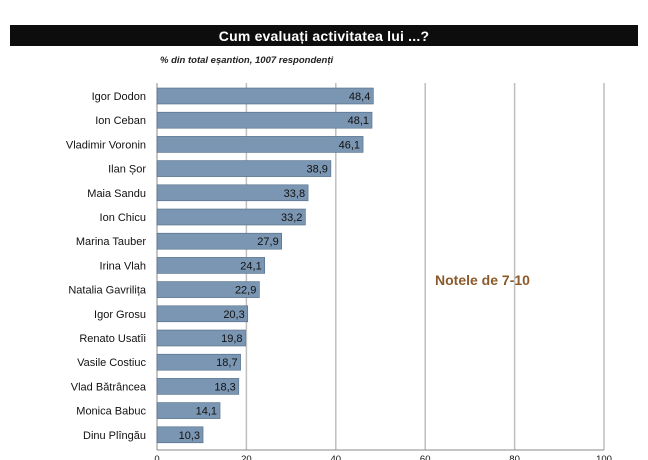 This screenshot has width=648, height=460. Describe the element at coordinates (120, 121) in the screenshot. I see `category-label: Ion Ceban` at that location.